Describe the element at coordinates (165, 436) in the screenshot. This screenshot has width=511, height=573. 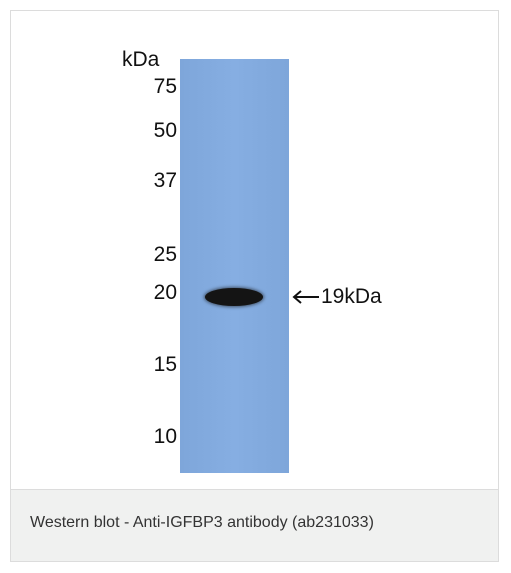
I see `marker-label: 10` at that location.